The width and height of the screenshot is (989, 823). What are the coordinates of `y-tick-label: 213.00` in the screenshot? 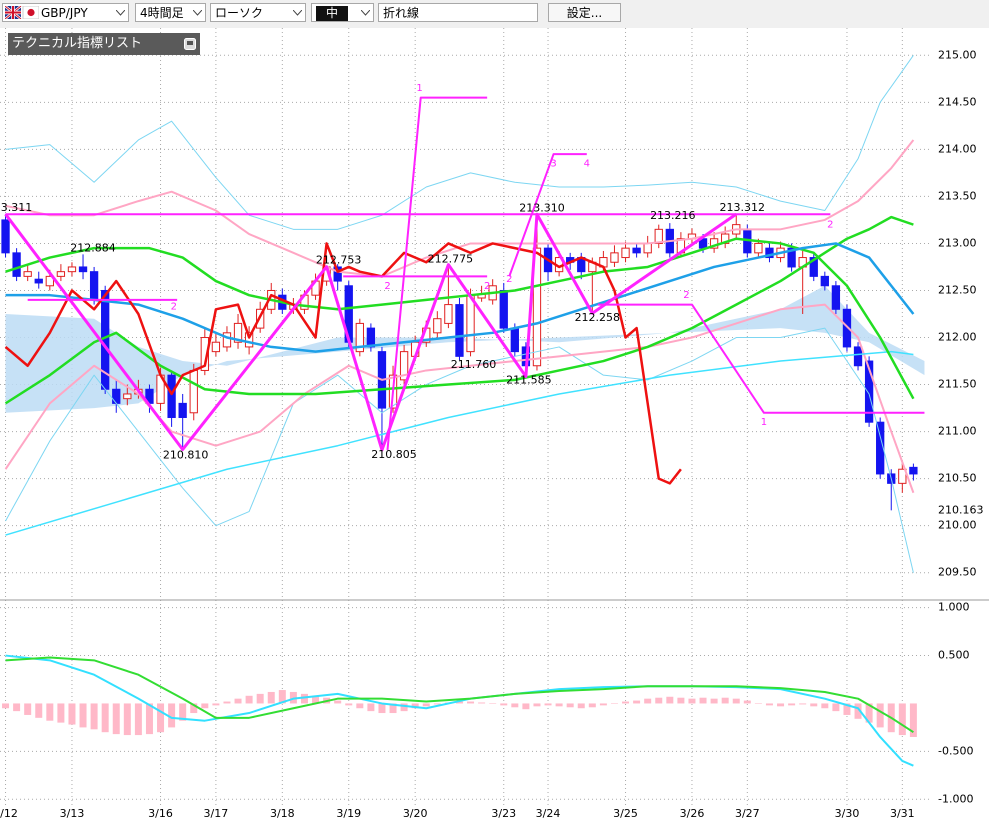 It's located at (957, 242).